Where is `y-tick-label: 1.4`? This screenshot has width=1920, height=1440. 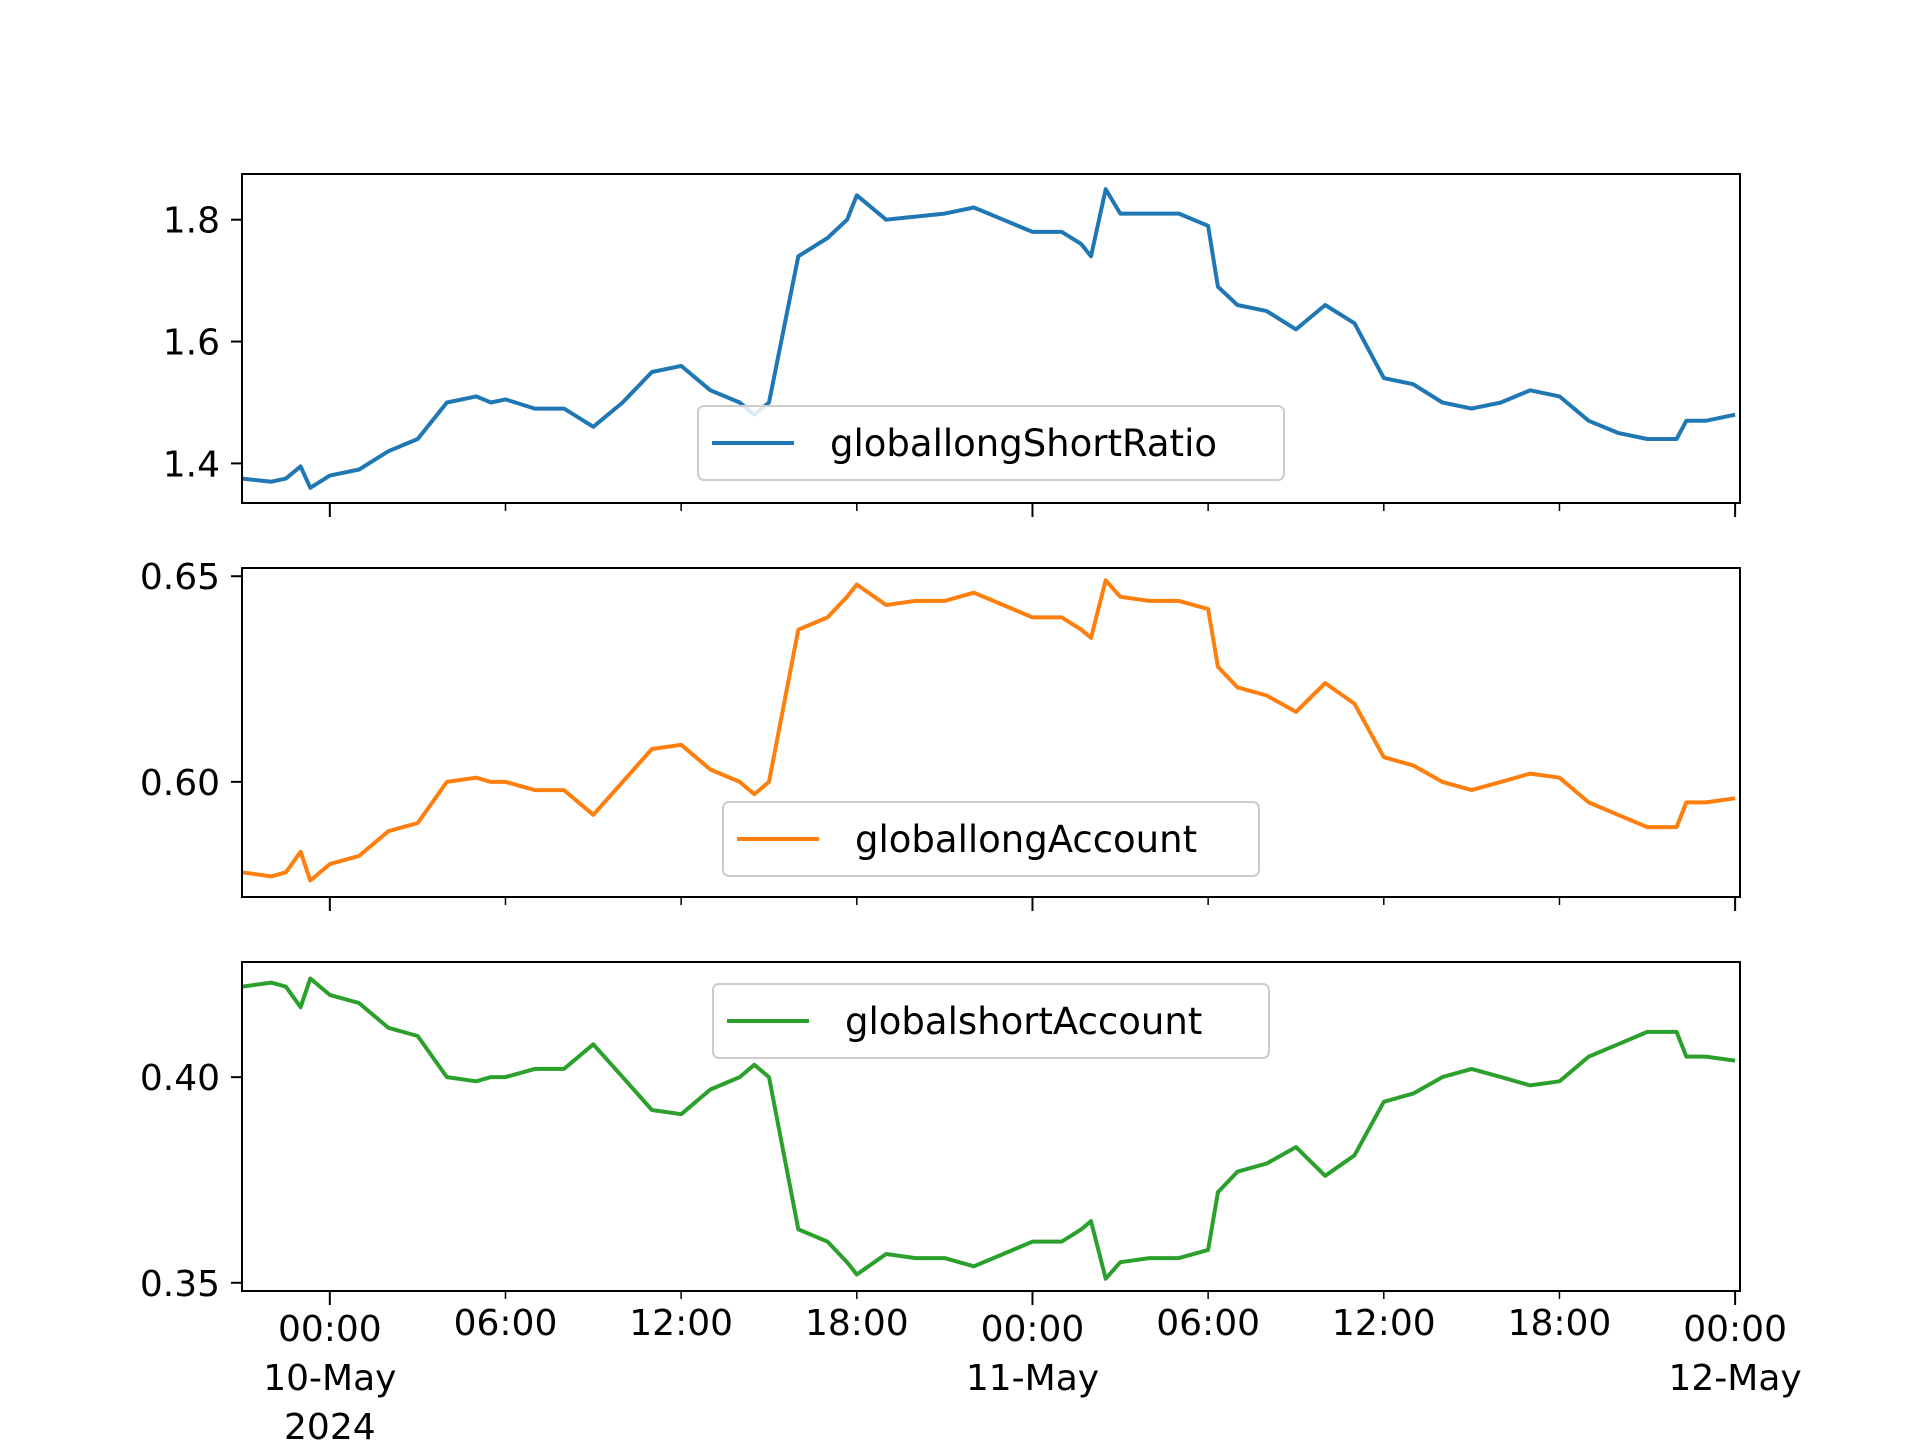 y-tick-label: 1.4 is located at coordinates (191, 464).